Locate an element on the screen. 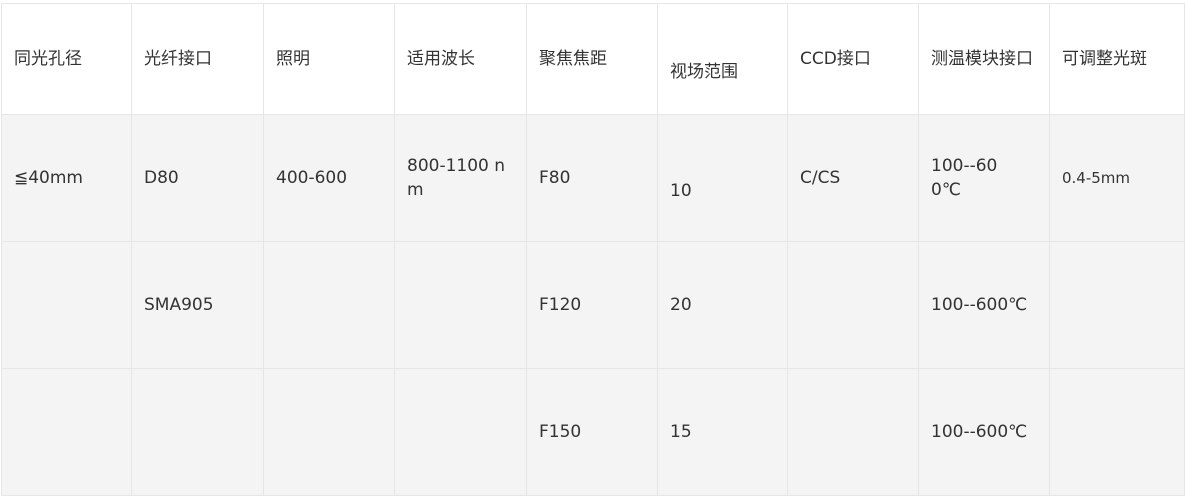 The width and height of the screenshot is (1186, 500). header-cell: CCD接口 is located at coordinates (853, 59).